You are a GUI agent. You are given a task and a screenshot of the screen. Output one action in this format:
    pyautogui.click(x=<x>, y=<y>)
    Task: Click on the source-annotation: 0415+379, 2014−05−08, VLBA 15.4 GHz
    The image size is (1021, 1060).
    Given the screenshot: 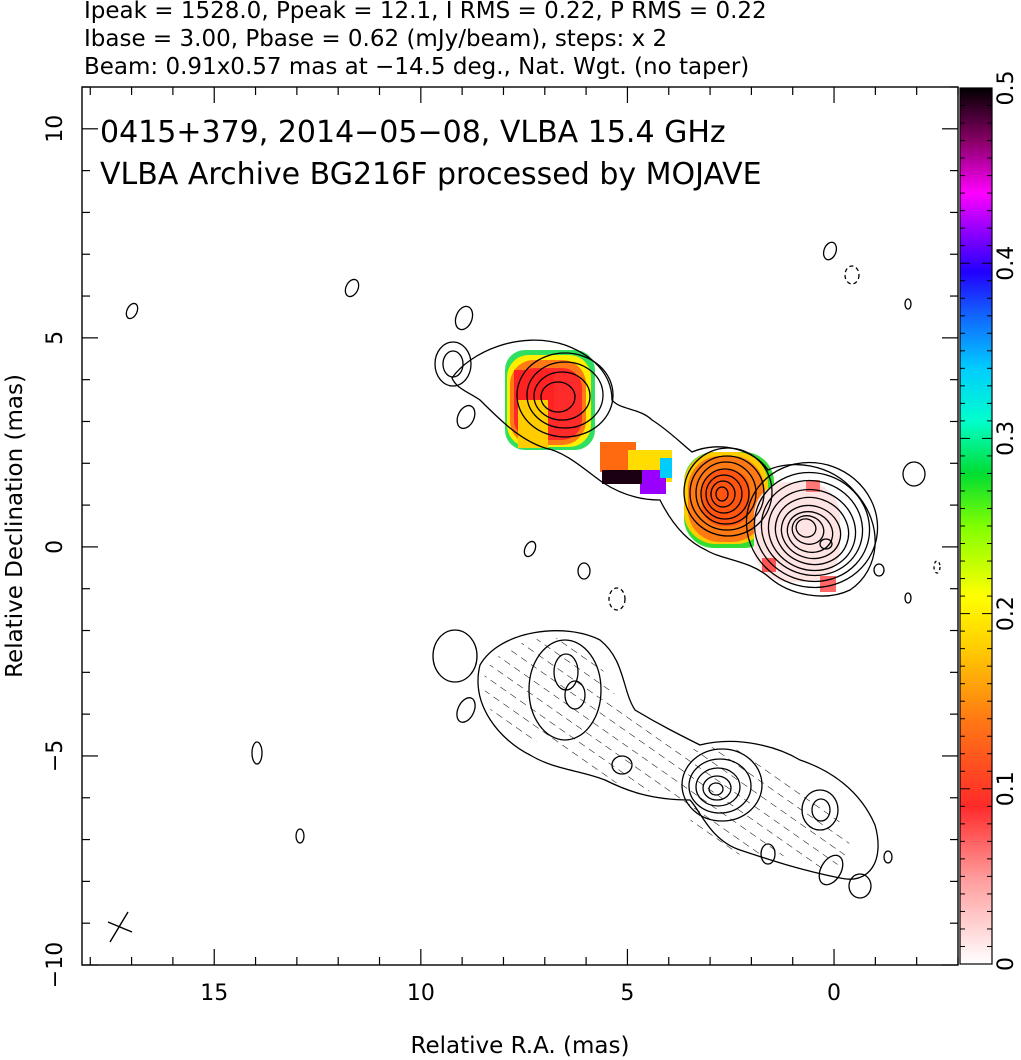 What is the action you would take?
    pyautogui.click(x=413, y=132)
    